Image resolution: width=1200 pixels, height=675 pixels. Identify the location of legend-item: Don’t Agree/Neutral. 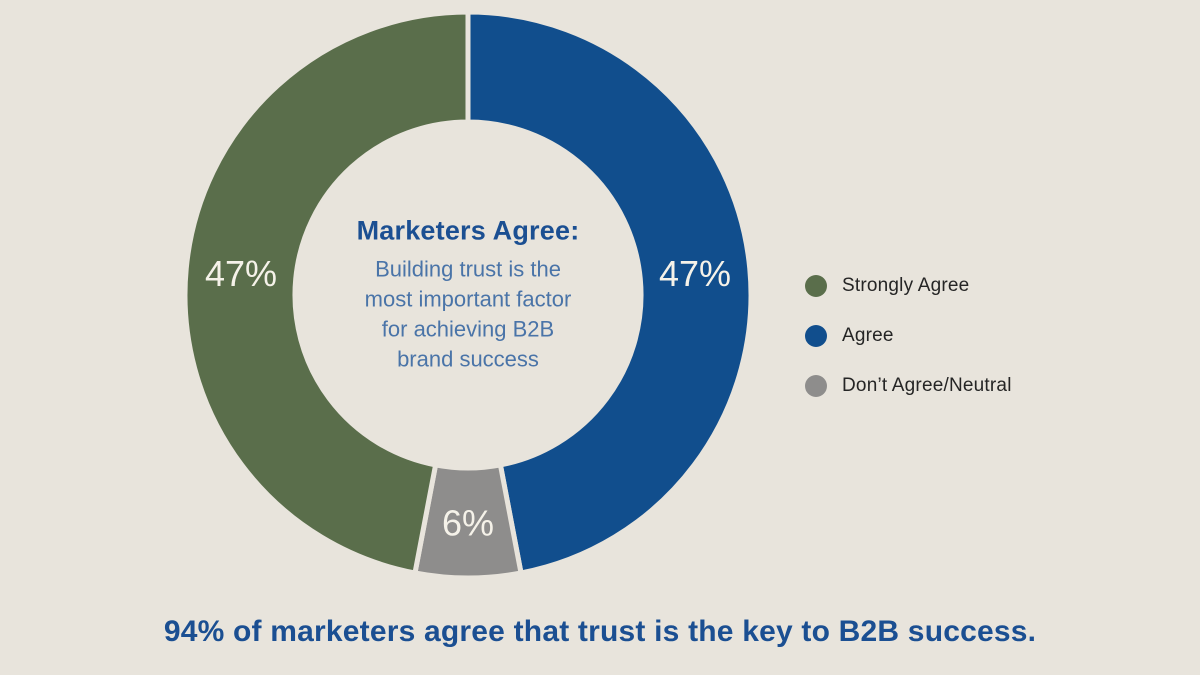
(908, 386).